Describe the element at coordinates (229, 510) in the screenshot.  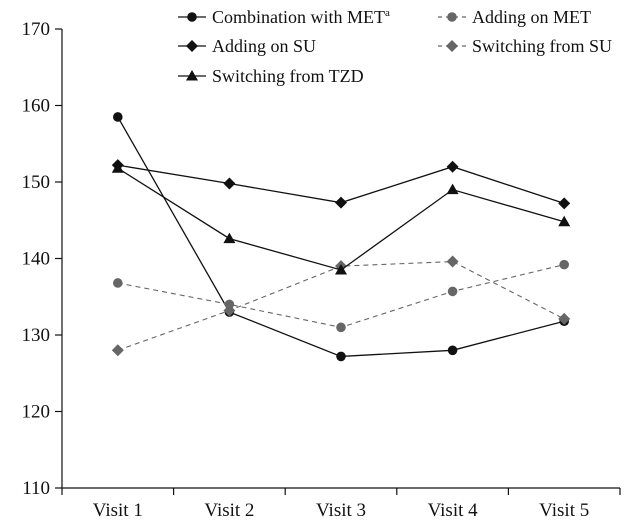
I see `x-tick-label: Visit 2` at that location.